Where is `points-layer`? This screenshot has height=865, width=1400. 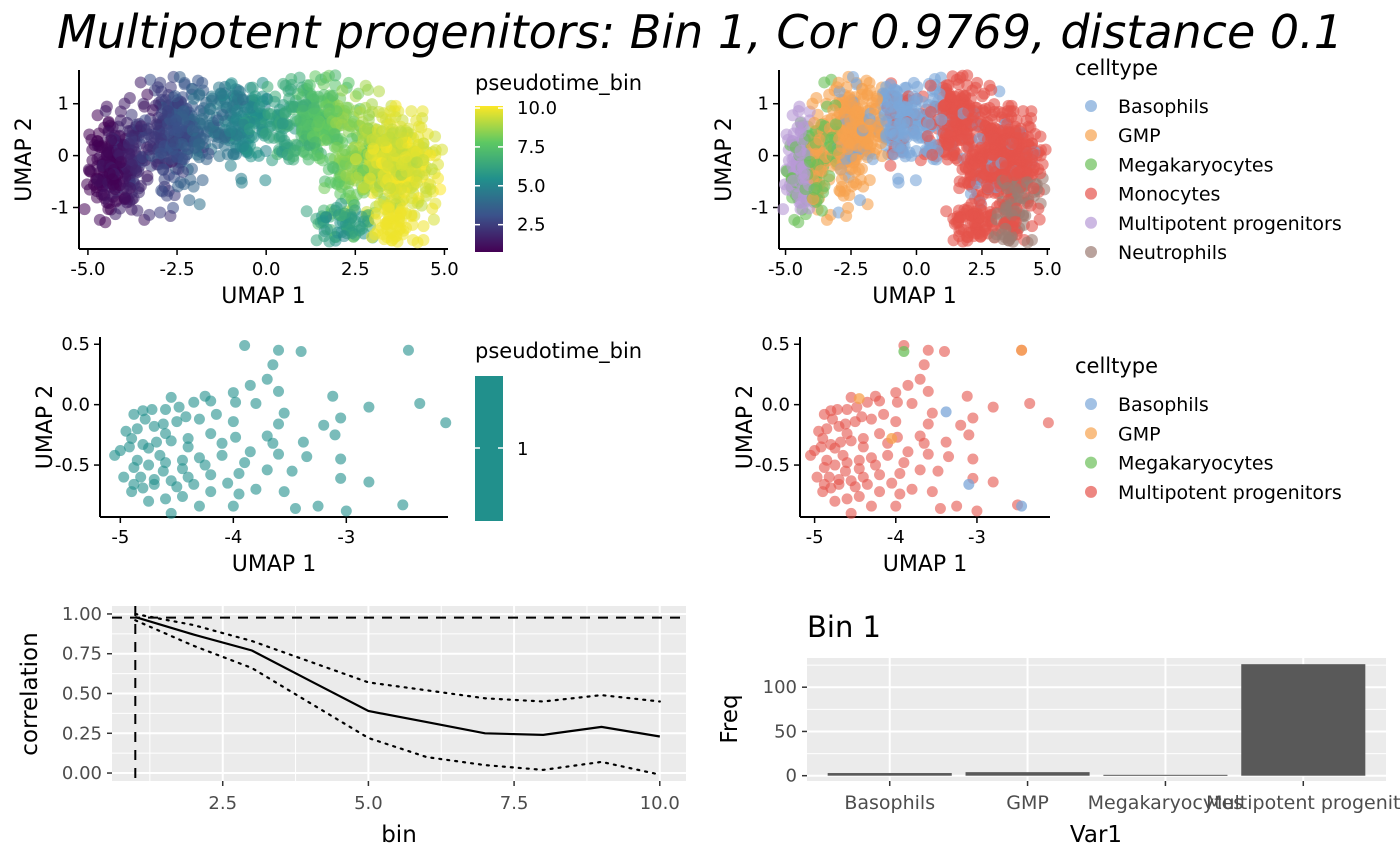 points-layer is located at coordinates (263, 159).